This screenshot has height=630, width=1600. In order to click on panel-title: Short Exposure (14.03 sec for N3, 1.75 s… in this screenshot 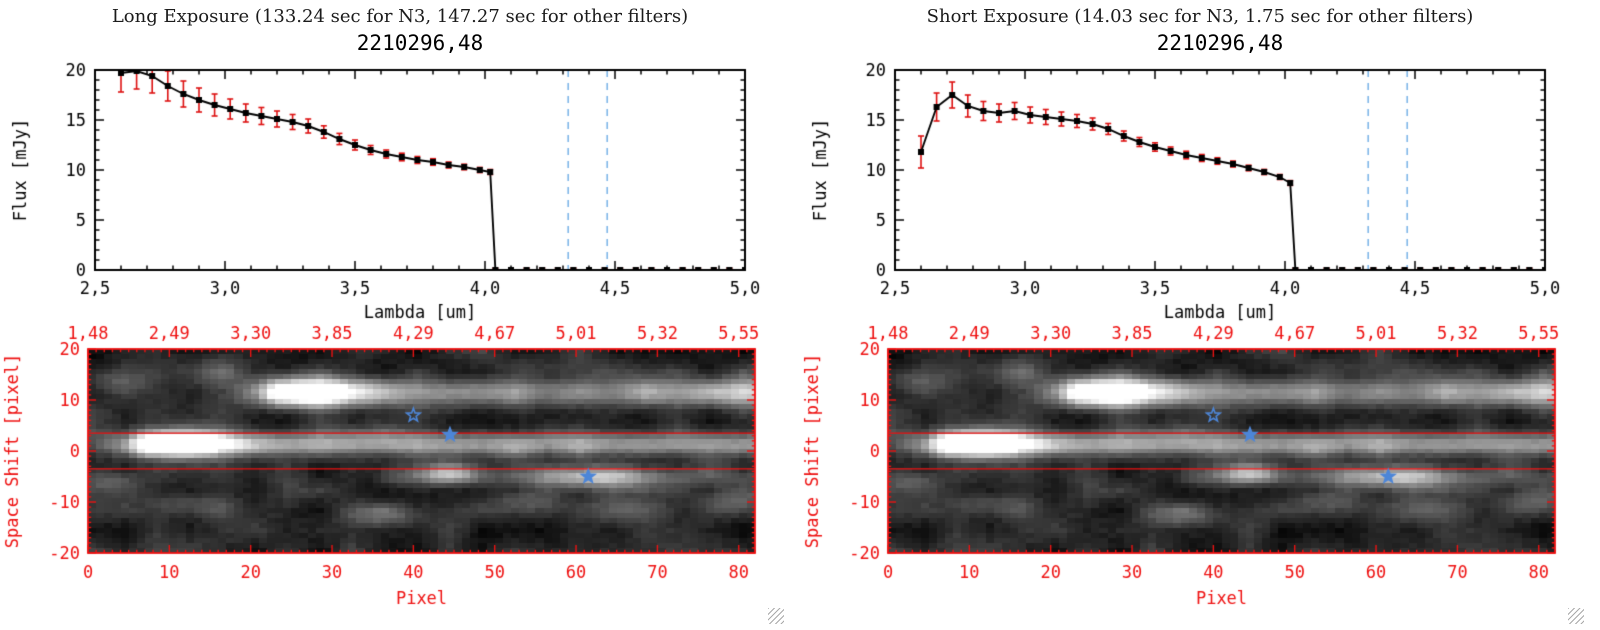, I will do `click(1200, 16)`.